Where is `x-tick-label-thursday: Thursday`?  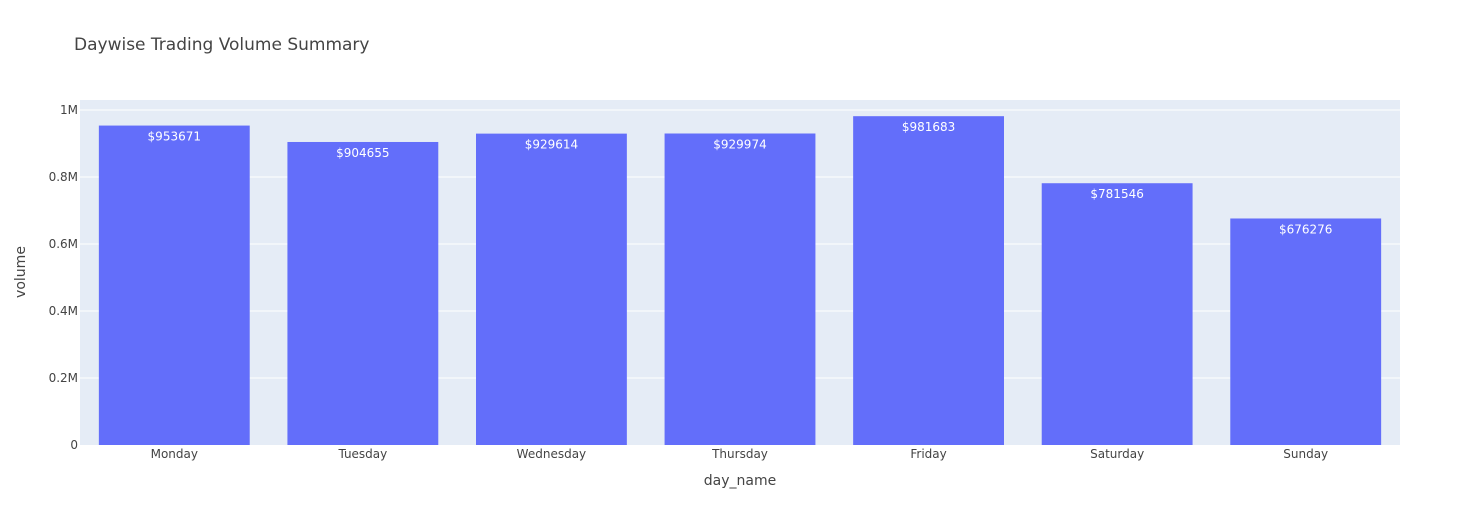 x-tick-label-thursday: Thursday is located at coordinates (739, 454).